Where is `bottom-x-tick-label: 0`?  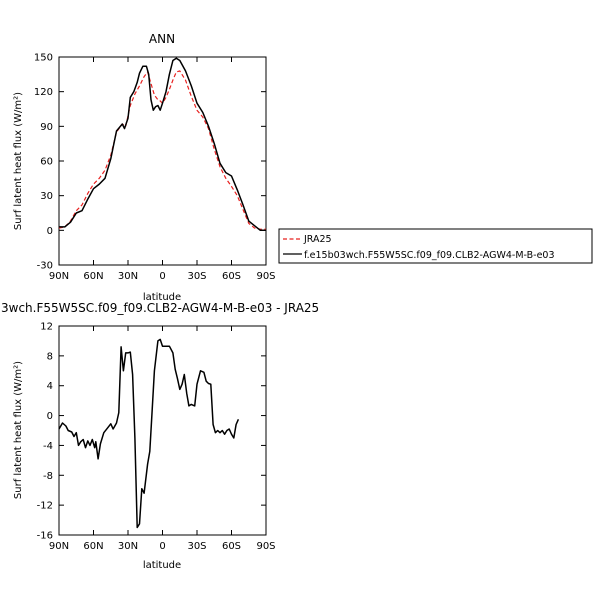 bottom-x-tick-label: 0 is located at coordinates (162, 546).